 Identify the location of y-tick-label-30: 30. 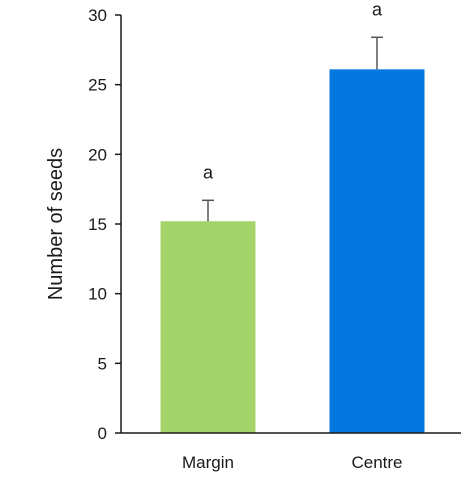
(97, 15).